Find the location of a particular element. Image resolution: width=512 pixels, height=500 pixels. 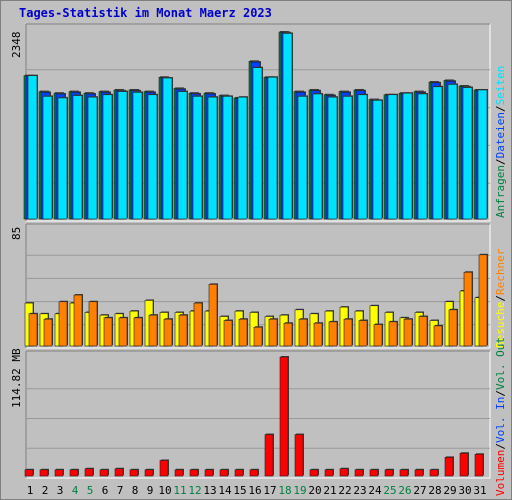

x-tick-label-day-10: 10 is located at coordinates (165, 490).